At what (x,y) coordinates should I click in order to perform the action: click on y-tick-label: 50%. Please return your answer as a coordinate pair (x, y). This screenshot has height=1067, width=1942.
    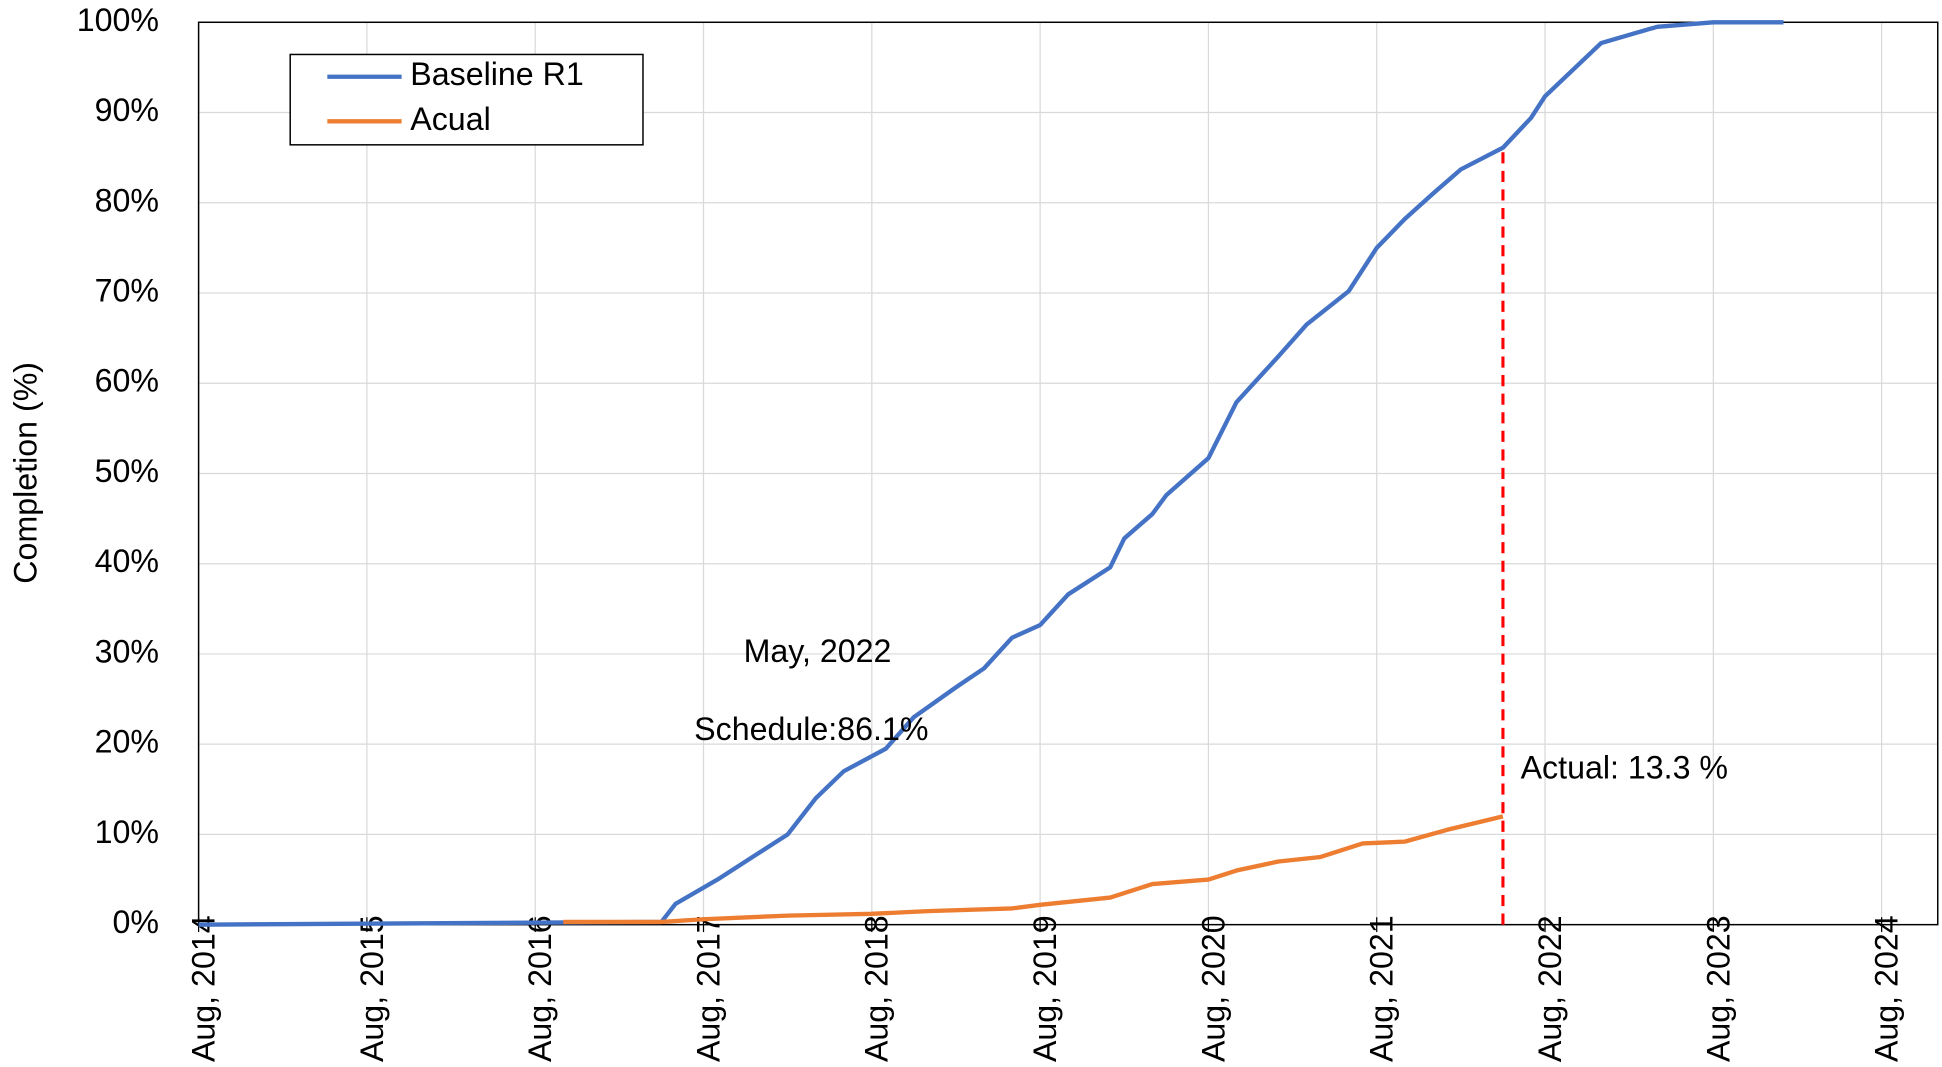
    Looking at the image, I should click on (127, 471).